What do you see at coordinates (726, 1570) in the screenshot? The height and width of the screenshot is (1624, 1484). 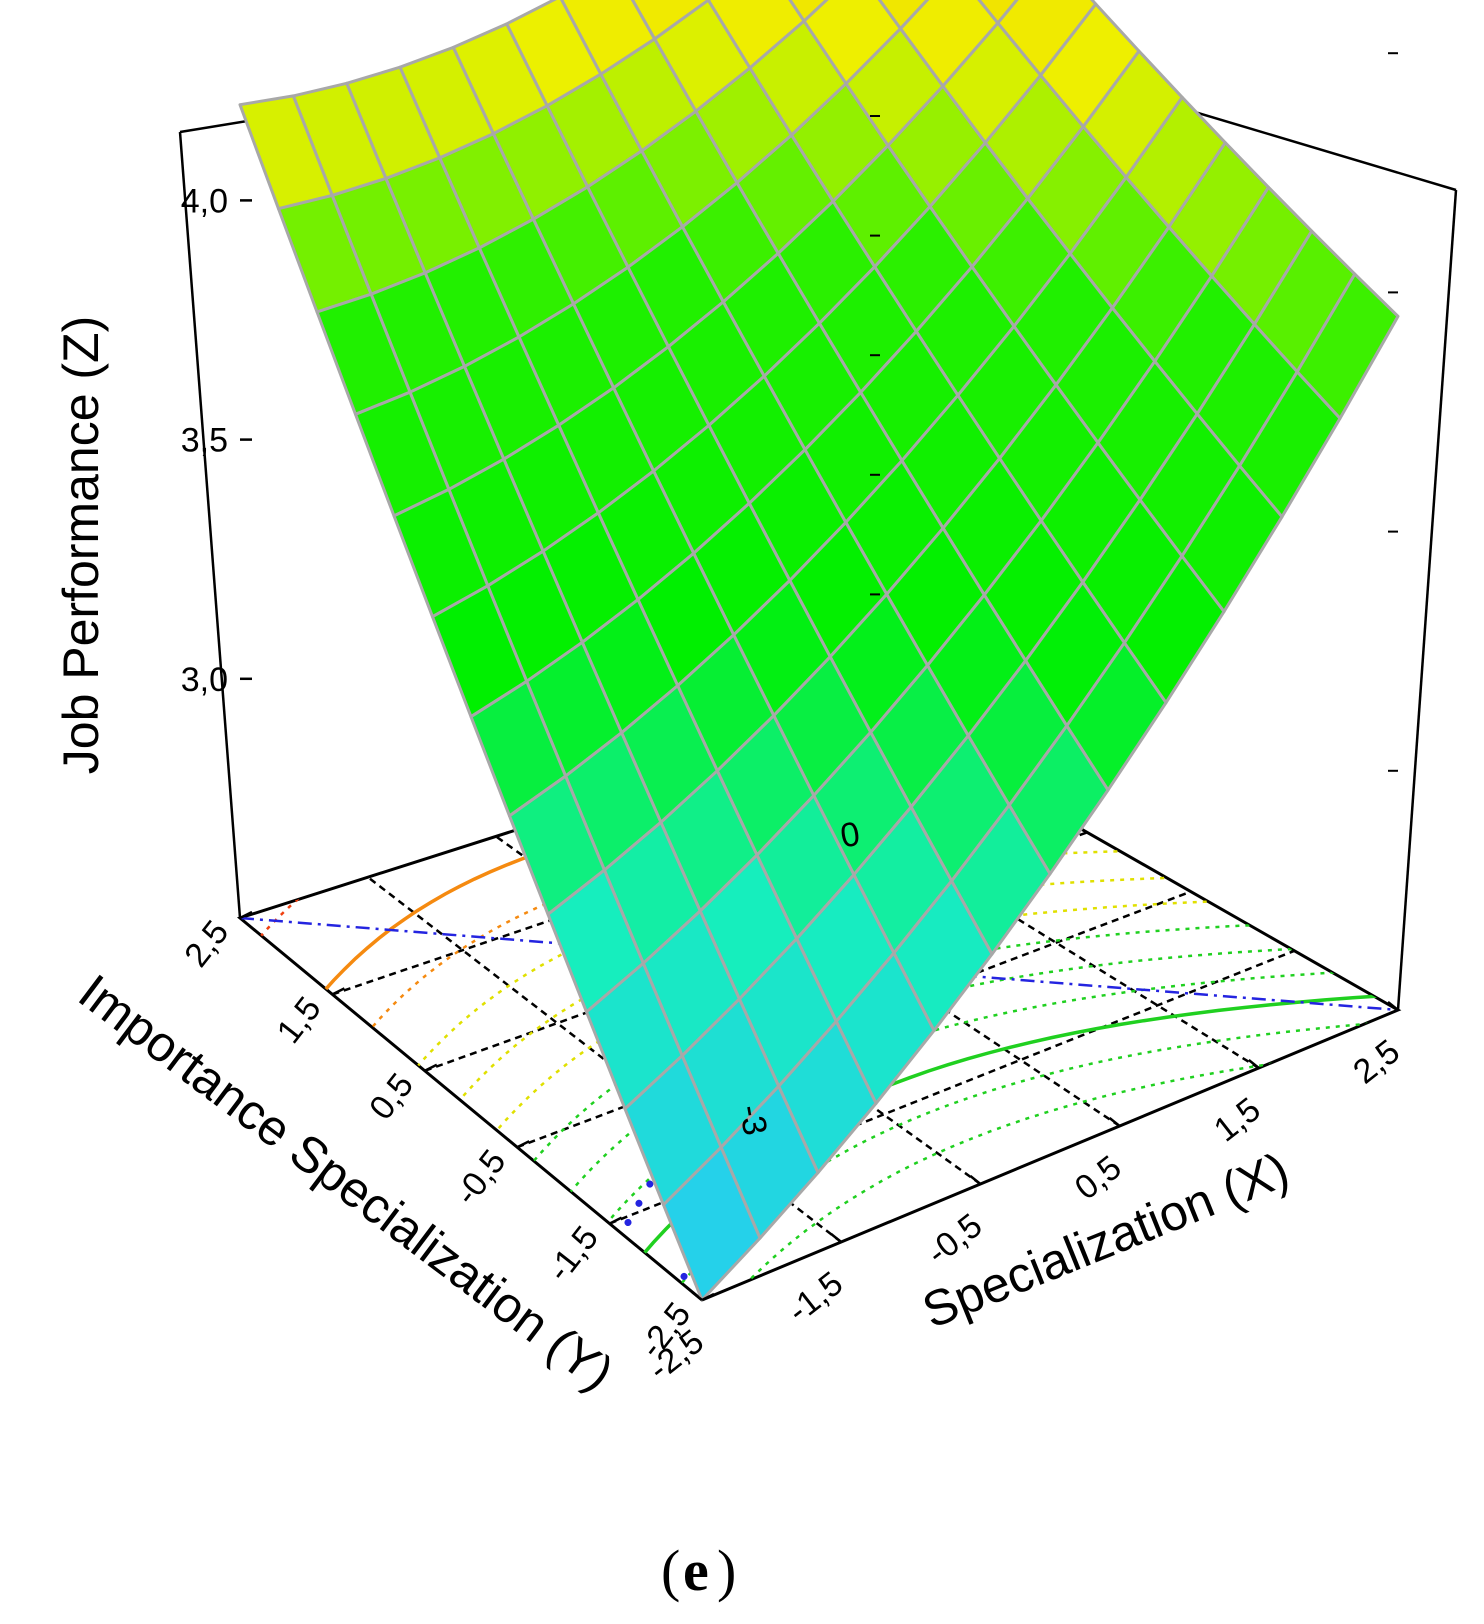 I see `panel-close-paren: )` at bounding box center [726, 1570].